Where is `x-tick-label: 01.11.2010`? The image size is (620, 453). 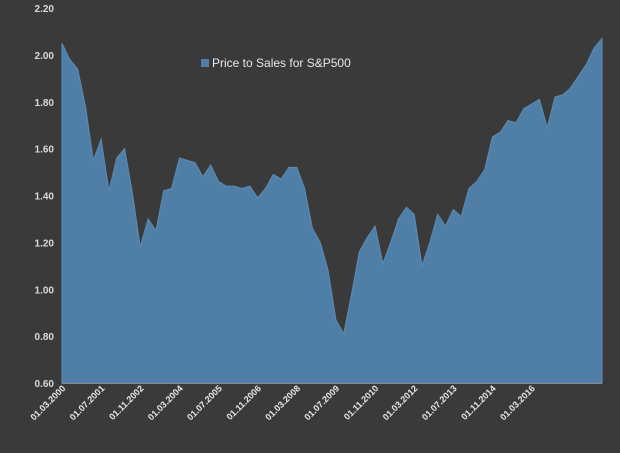
x-tick-label: 01.11.2010 is located at coordinates (361, 402).